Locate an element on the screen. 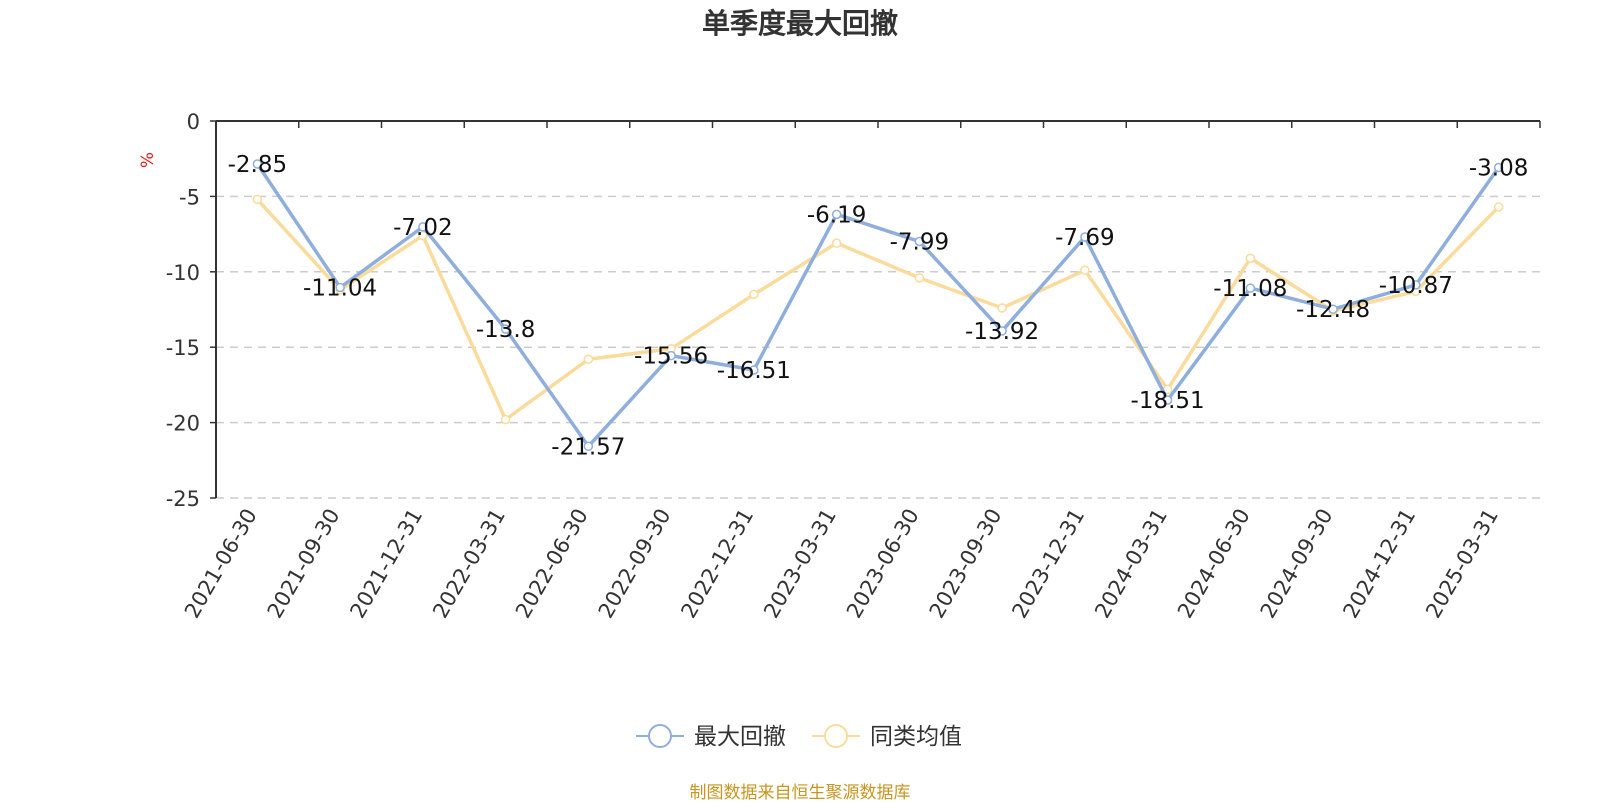  x-tick-label: 2023-03-31 is located at coordinates (800, 564).